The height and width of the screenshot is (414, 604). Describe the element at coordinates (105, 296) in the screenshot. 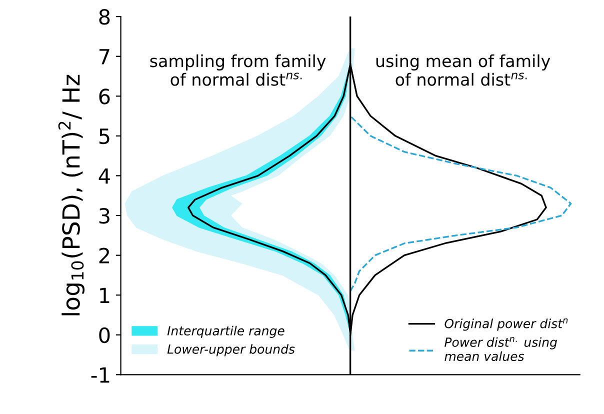

I see `y-tick-label: 1` at that location.